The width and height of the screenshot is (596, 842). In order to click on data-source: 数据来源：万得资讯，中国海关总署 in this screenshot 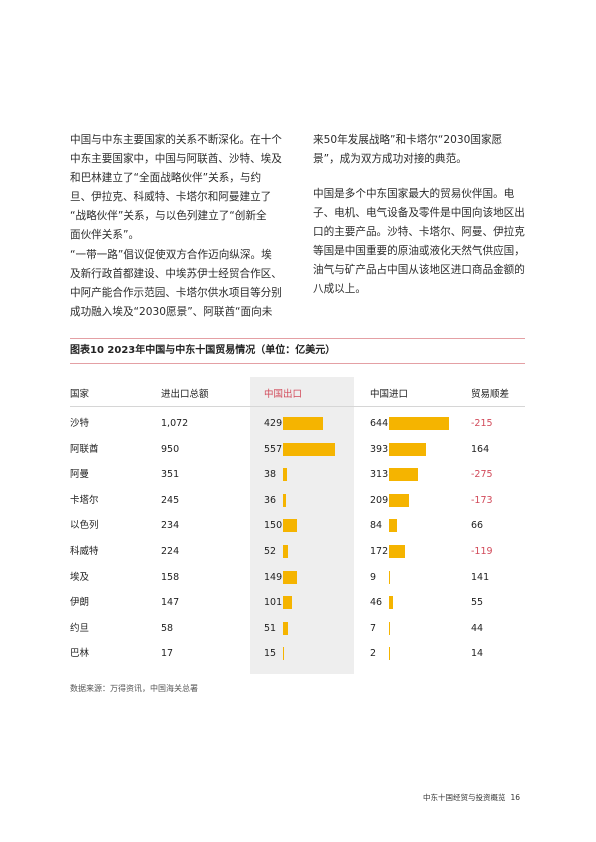, I will do `click(134, 688)`.